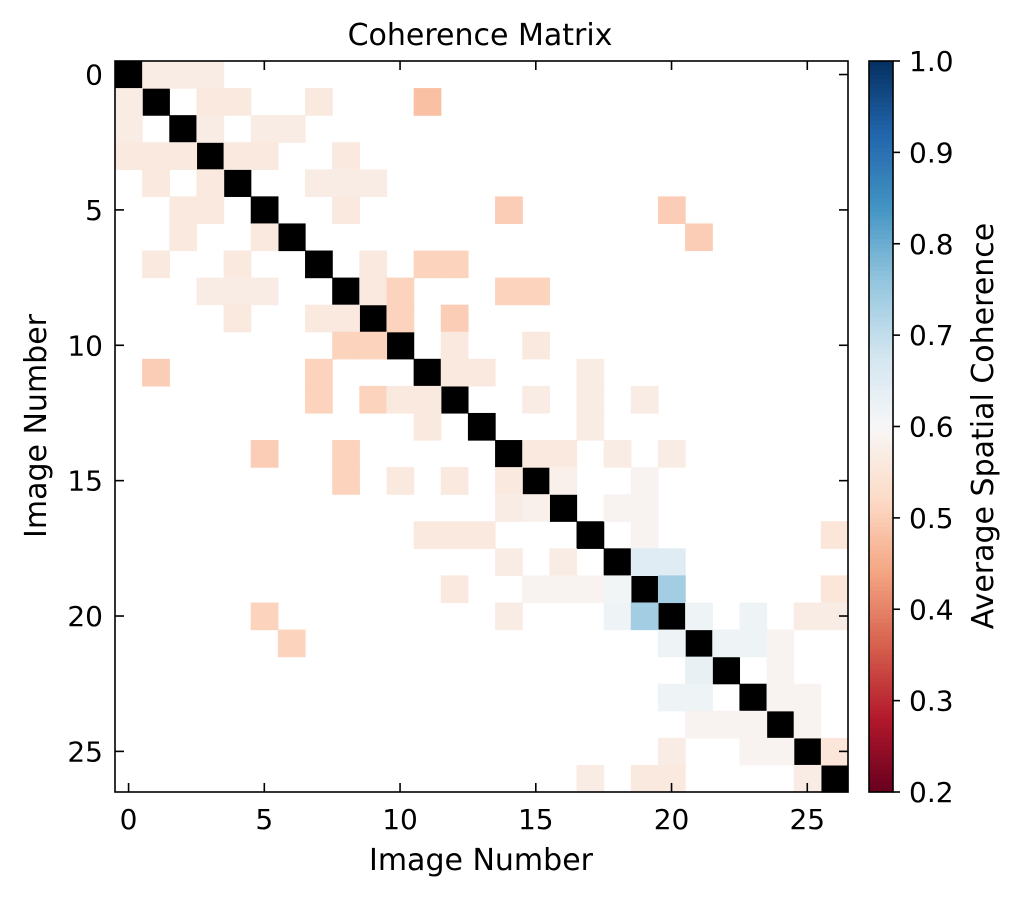 This screenshot has width=1018, height=904. Describe the element at coordinates (85, 481) in the screenshot. I see `y-tick-label: 15` at that location.